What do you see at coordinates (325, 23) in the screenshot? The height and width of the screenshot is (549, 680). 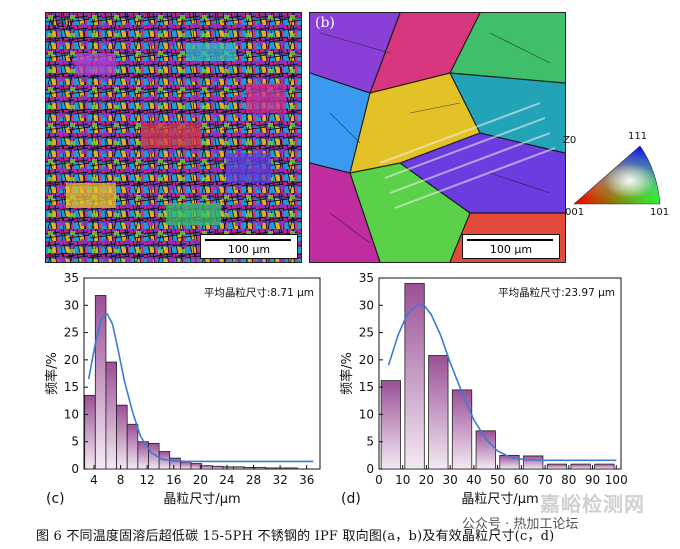 I see `panel-label-b: (b)` at bounding box center [325, 23].